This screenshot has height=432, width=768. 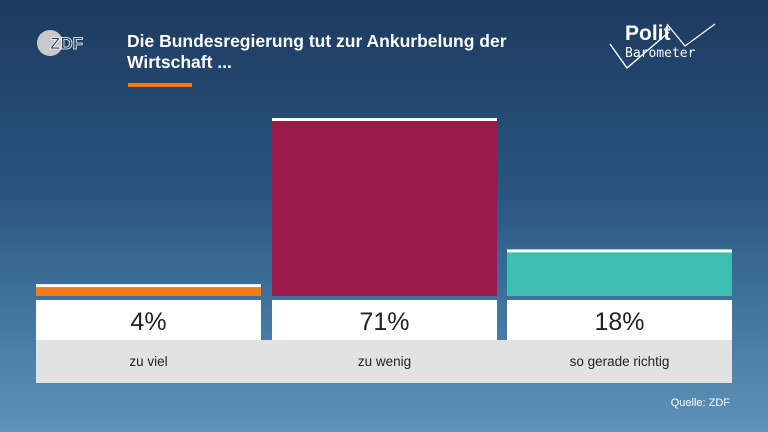 What do you see at coordinates (66, 43) in the screenshot?
I see `zdf-logo-text: ZDF` at bounding box center [66, 43].